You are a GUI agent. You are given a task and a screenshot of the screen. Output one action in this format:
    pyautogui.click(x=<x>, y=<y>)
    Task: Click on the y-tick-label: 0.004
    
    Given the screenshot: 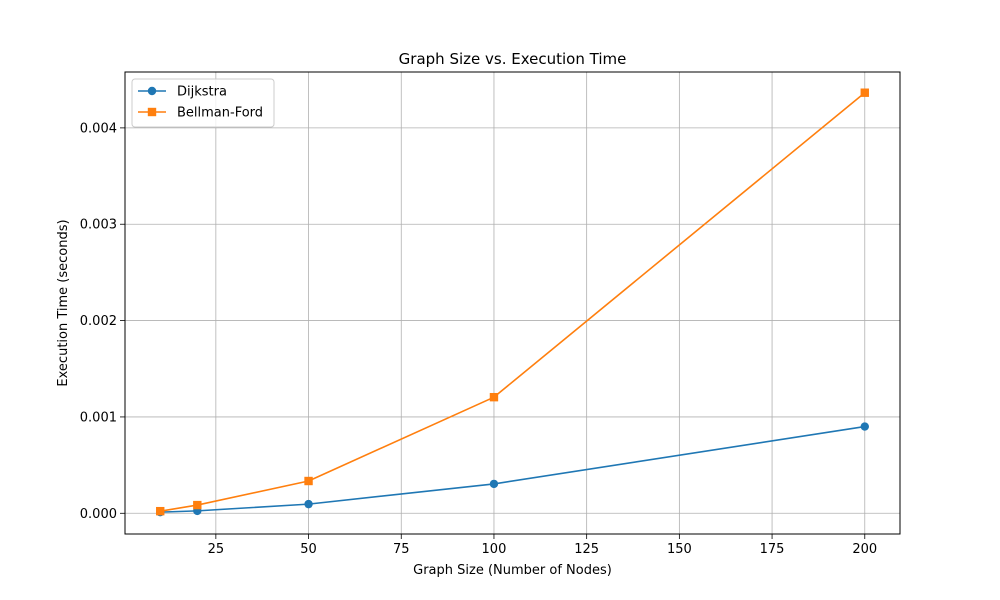 What is the action you would take?
    pyautogui.click(x=98, y=128)
    